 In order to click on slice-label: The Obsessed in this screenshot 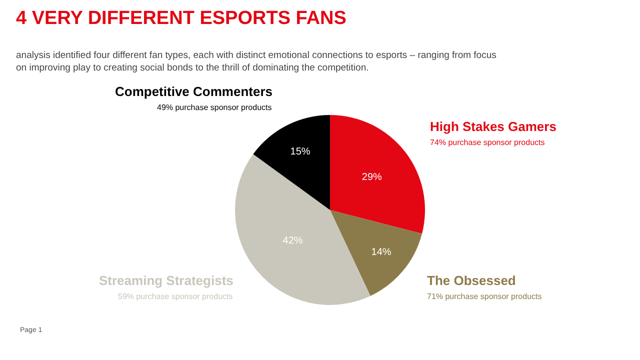, I will do `click(471, 280)`.